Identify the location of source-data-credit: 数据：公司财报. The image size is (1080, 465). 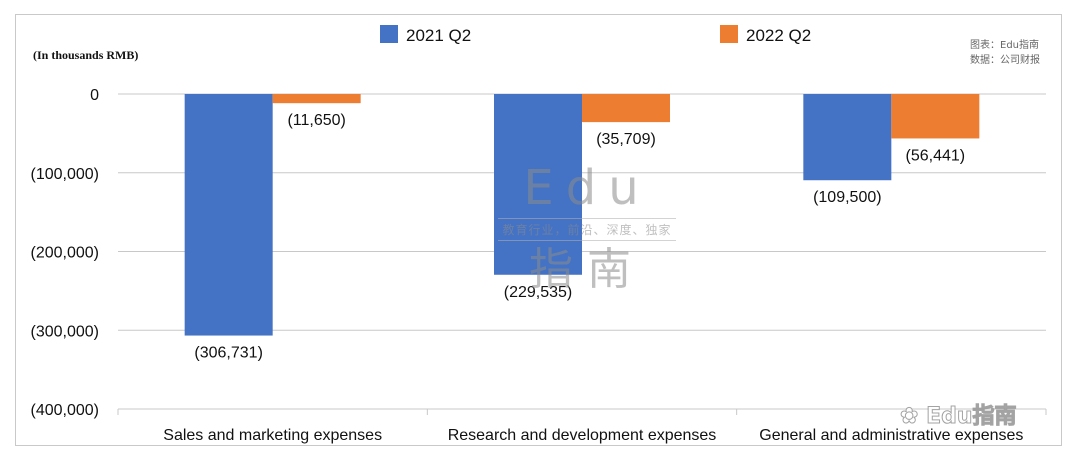
(1005, 60).